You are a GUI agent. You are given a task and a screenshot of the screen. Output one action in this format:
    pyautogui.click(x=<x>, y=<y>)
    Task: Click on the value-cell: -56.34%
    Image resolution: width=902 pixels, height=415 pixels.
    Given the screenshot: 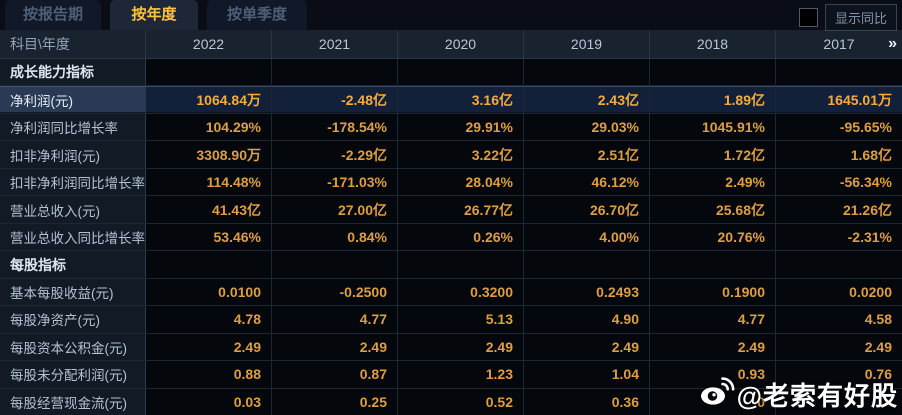 What is the action you would take?
    pyautogui.click(x=839, y=182)
    